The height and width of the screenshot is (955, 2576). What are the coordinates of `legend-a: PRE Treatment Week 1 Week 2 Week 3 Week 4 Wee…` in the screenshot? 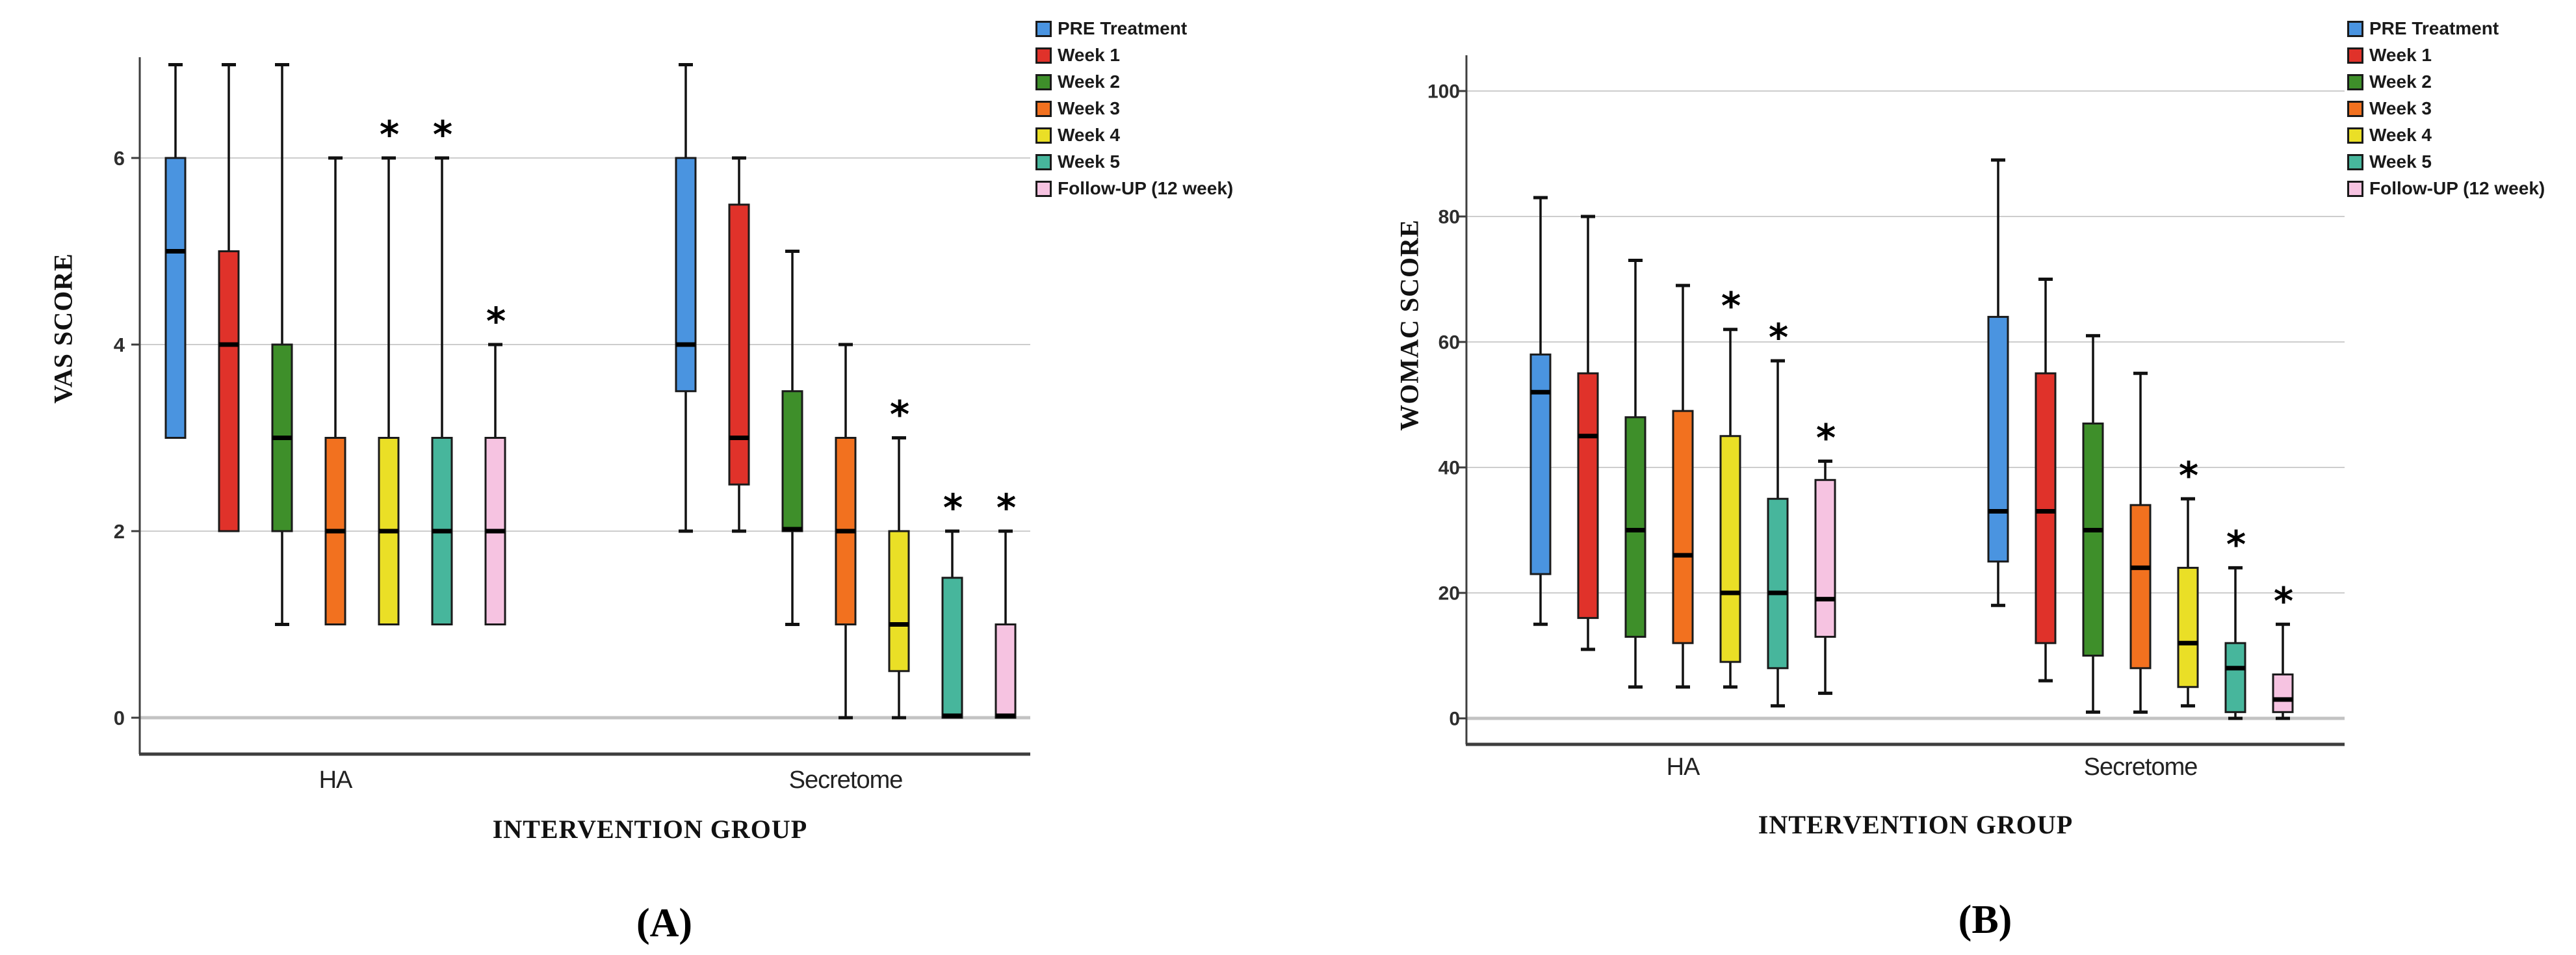 It's located at (1134, 109).